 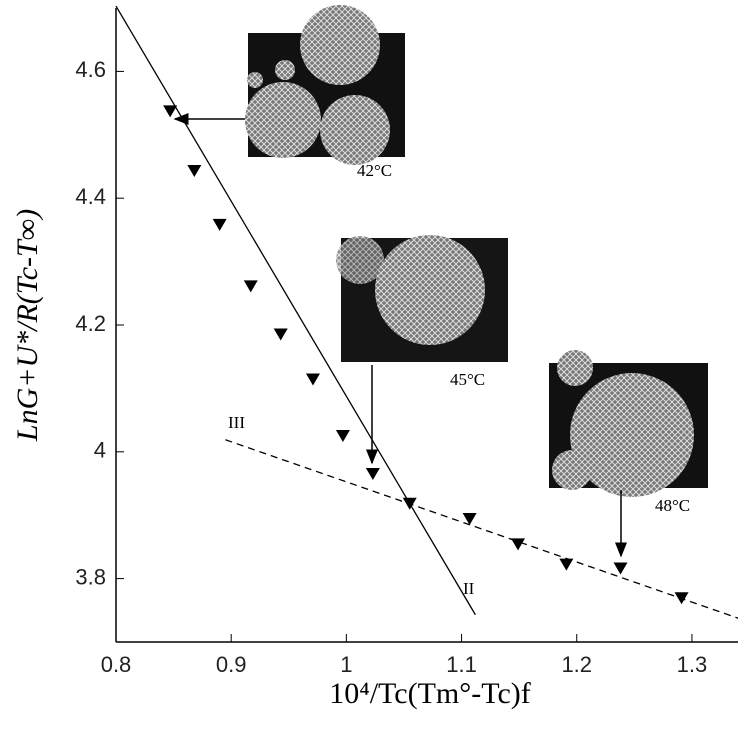 I want to click on annotation: 42°C, so click(x=374, y=170).